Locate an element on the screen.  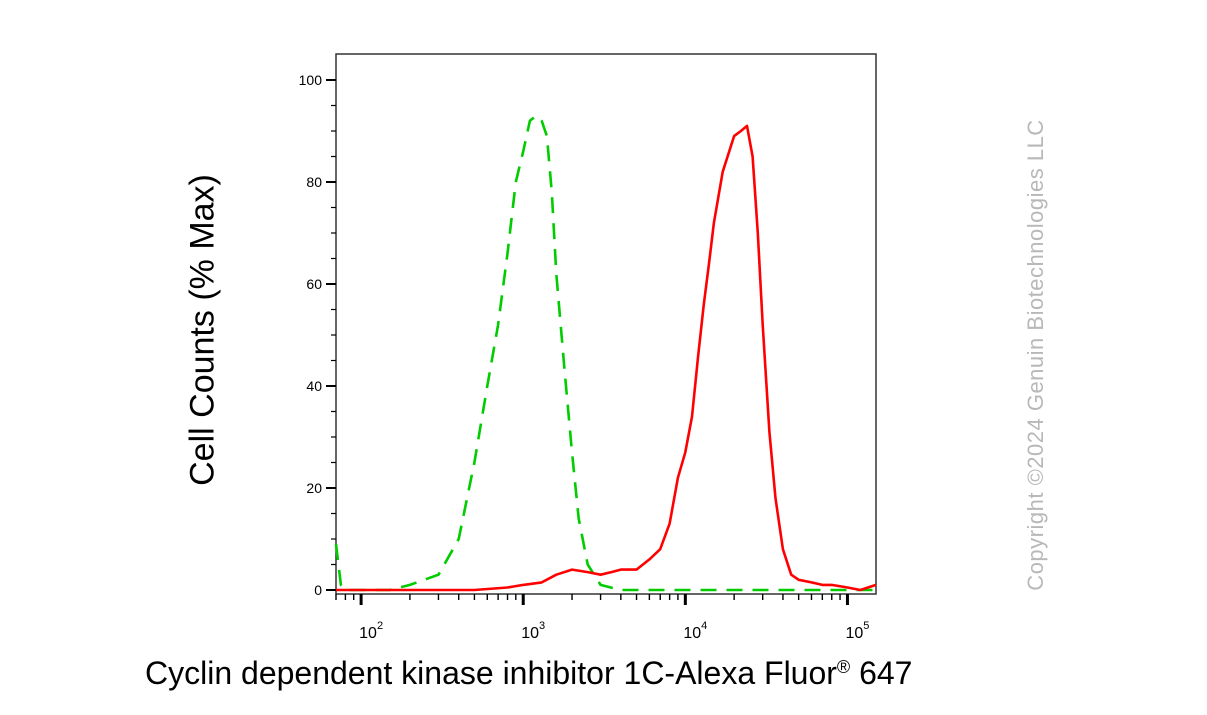
x-tick-label: 10⁵ is located at coordinates (857, 631).